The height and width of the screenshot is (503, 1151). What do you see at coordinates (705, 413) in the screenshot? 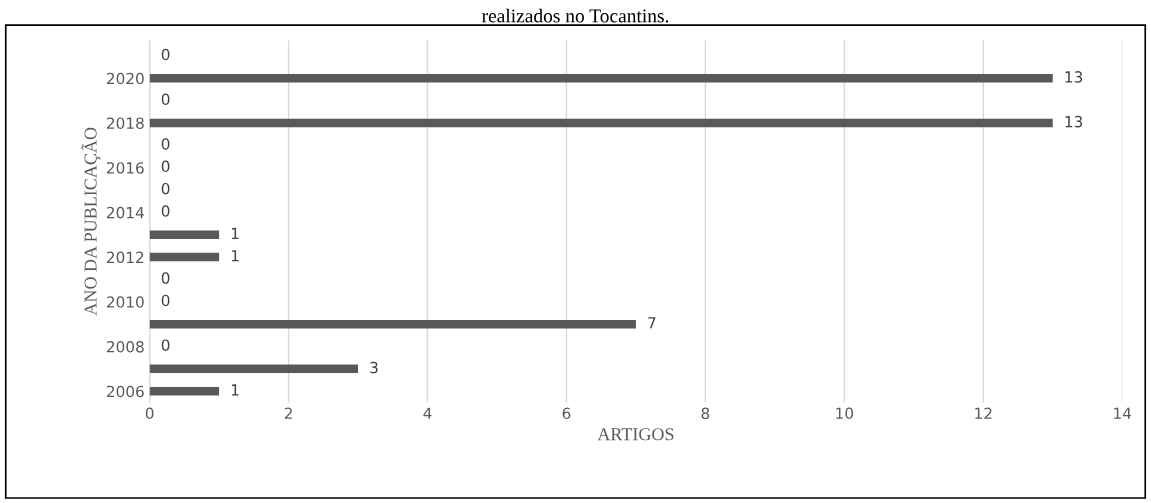
I see `x-tick-label: 8` at bounding box center [705, 413].